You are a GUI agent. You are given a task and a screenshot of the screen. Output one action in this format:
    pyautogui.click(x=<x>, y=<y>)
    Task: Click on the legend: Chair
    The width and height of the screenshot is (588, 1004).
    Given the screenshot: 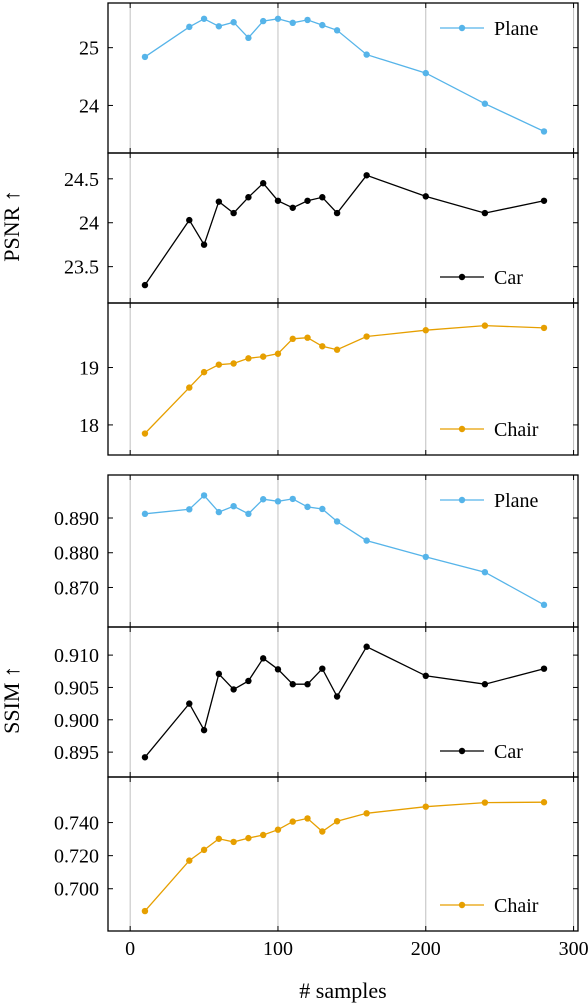 What is the action you would take?
    pyautogui.click(x=489, y=906)
    